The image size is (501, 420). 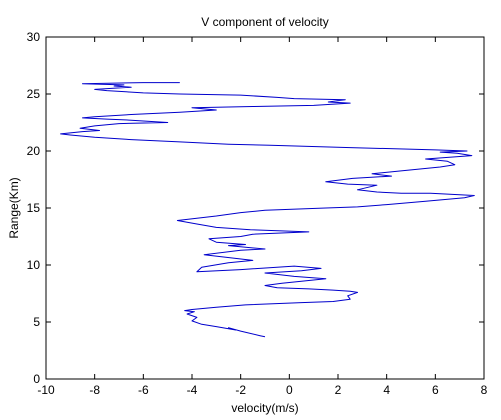 I want to click on x-tick-label: 6, so click(x=435, y=390).